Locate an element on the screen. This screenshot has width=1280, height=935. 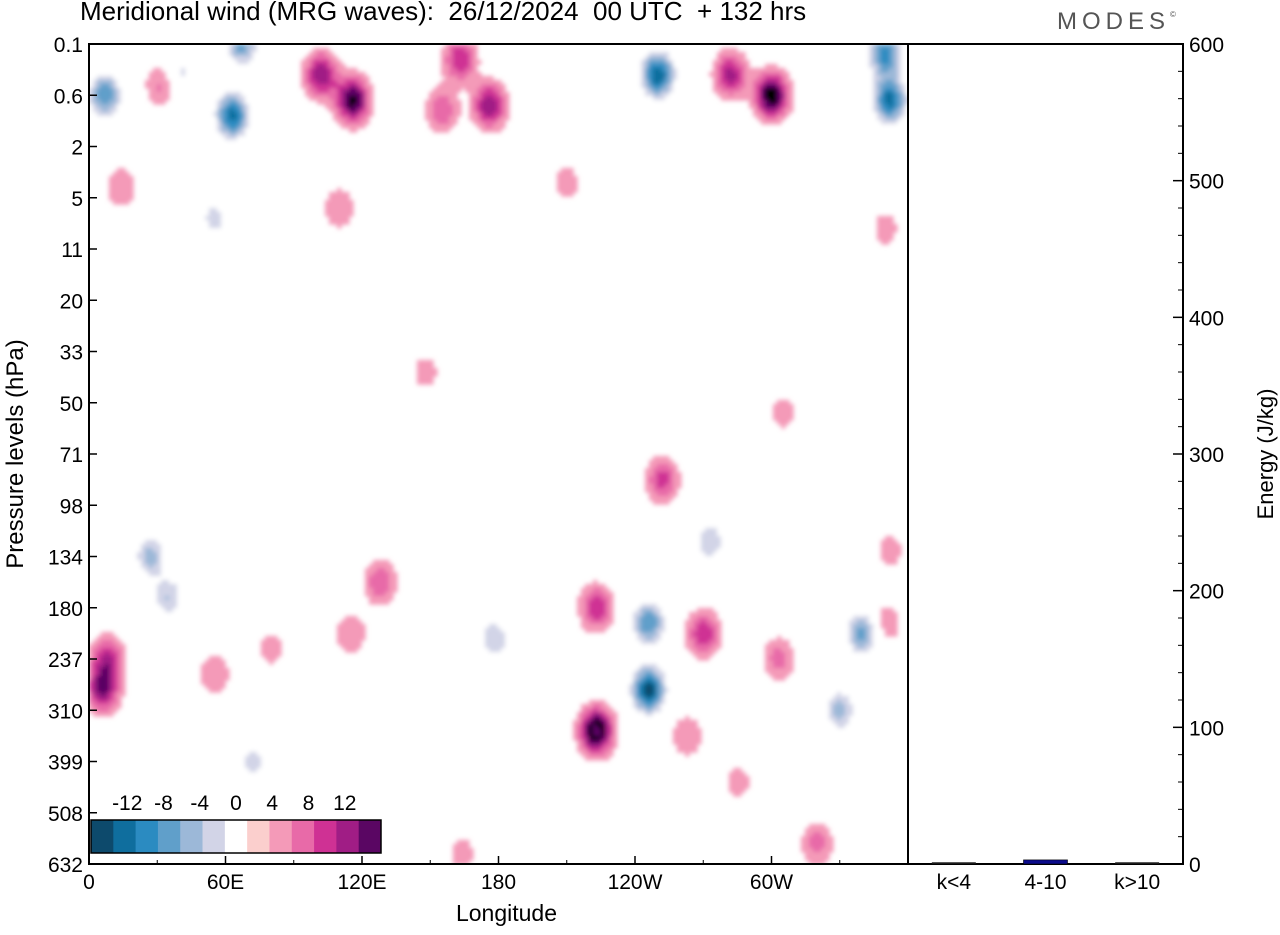
energy-y-tick-label: 0 is located at coordinates (1195, 865).